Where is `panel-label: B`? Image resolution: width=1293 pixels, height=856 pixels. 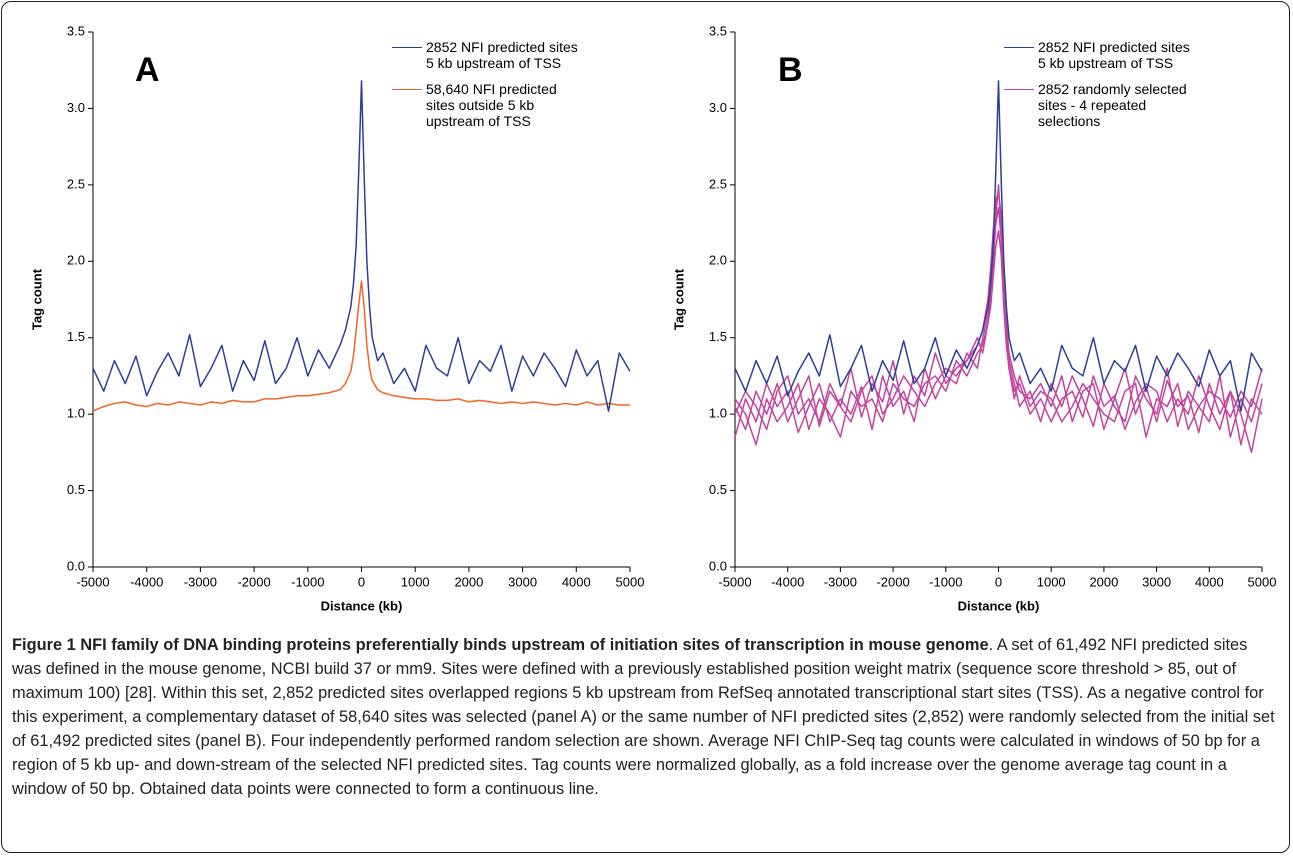
panel-label: B is located at coordinates (790, 70).